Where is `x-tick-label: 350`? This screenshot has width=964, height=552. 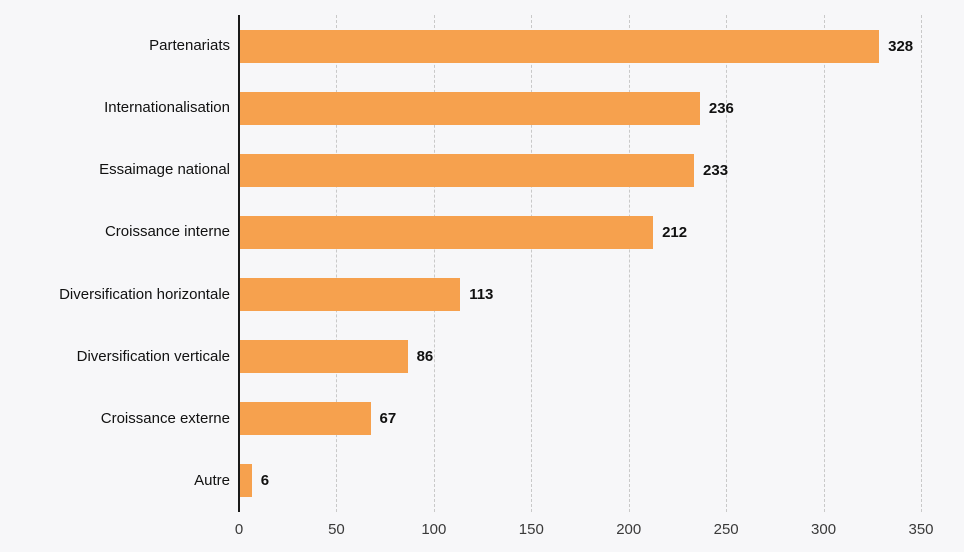
x-tick-label: 350 is located at coordinates (921, 529).